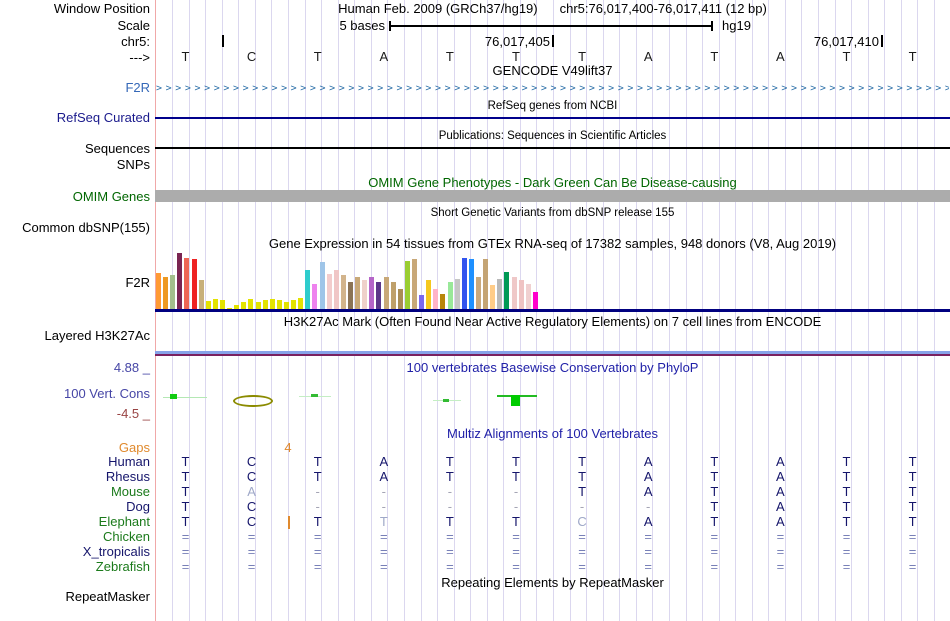  Describe the element at coordinates (127, 476) in the screenshot. I see `species-label-rhesus: Rhesus` at that location.